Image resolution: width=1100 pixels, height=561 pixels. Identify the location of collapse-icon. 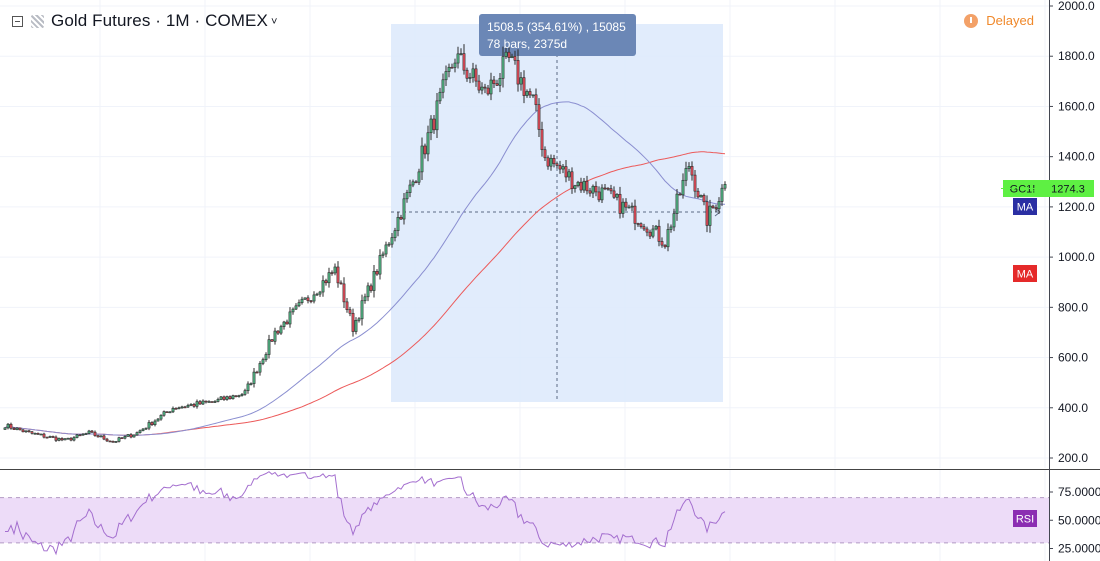
(17, 21).